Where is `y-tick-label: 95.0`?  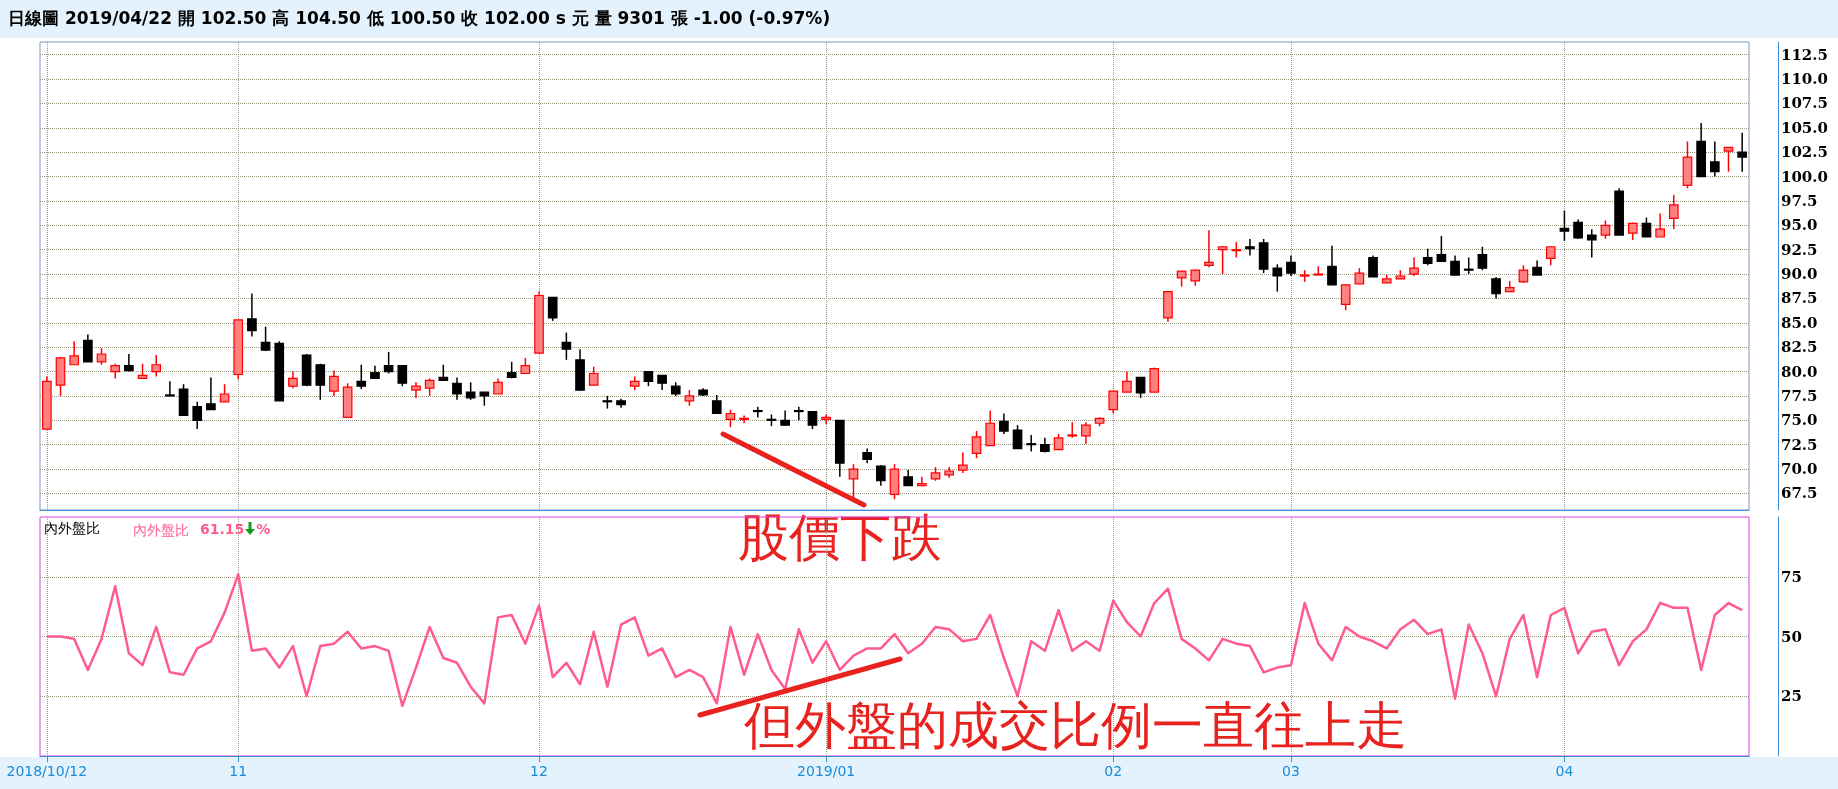 y-tick-label: 95.0 is located at coordinates (1799, 225).